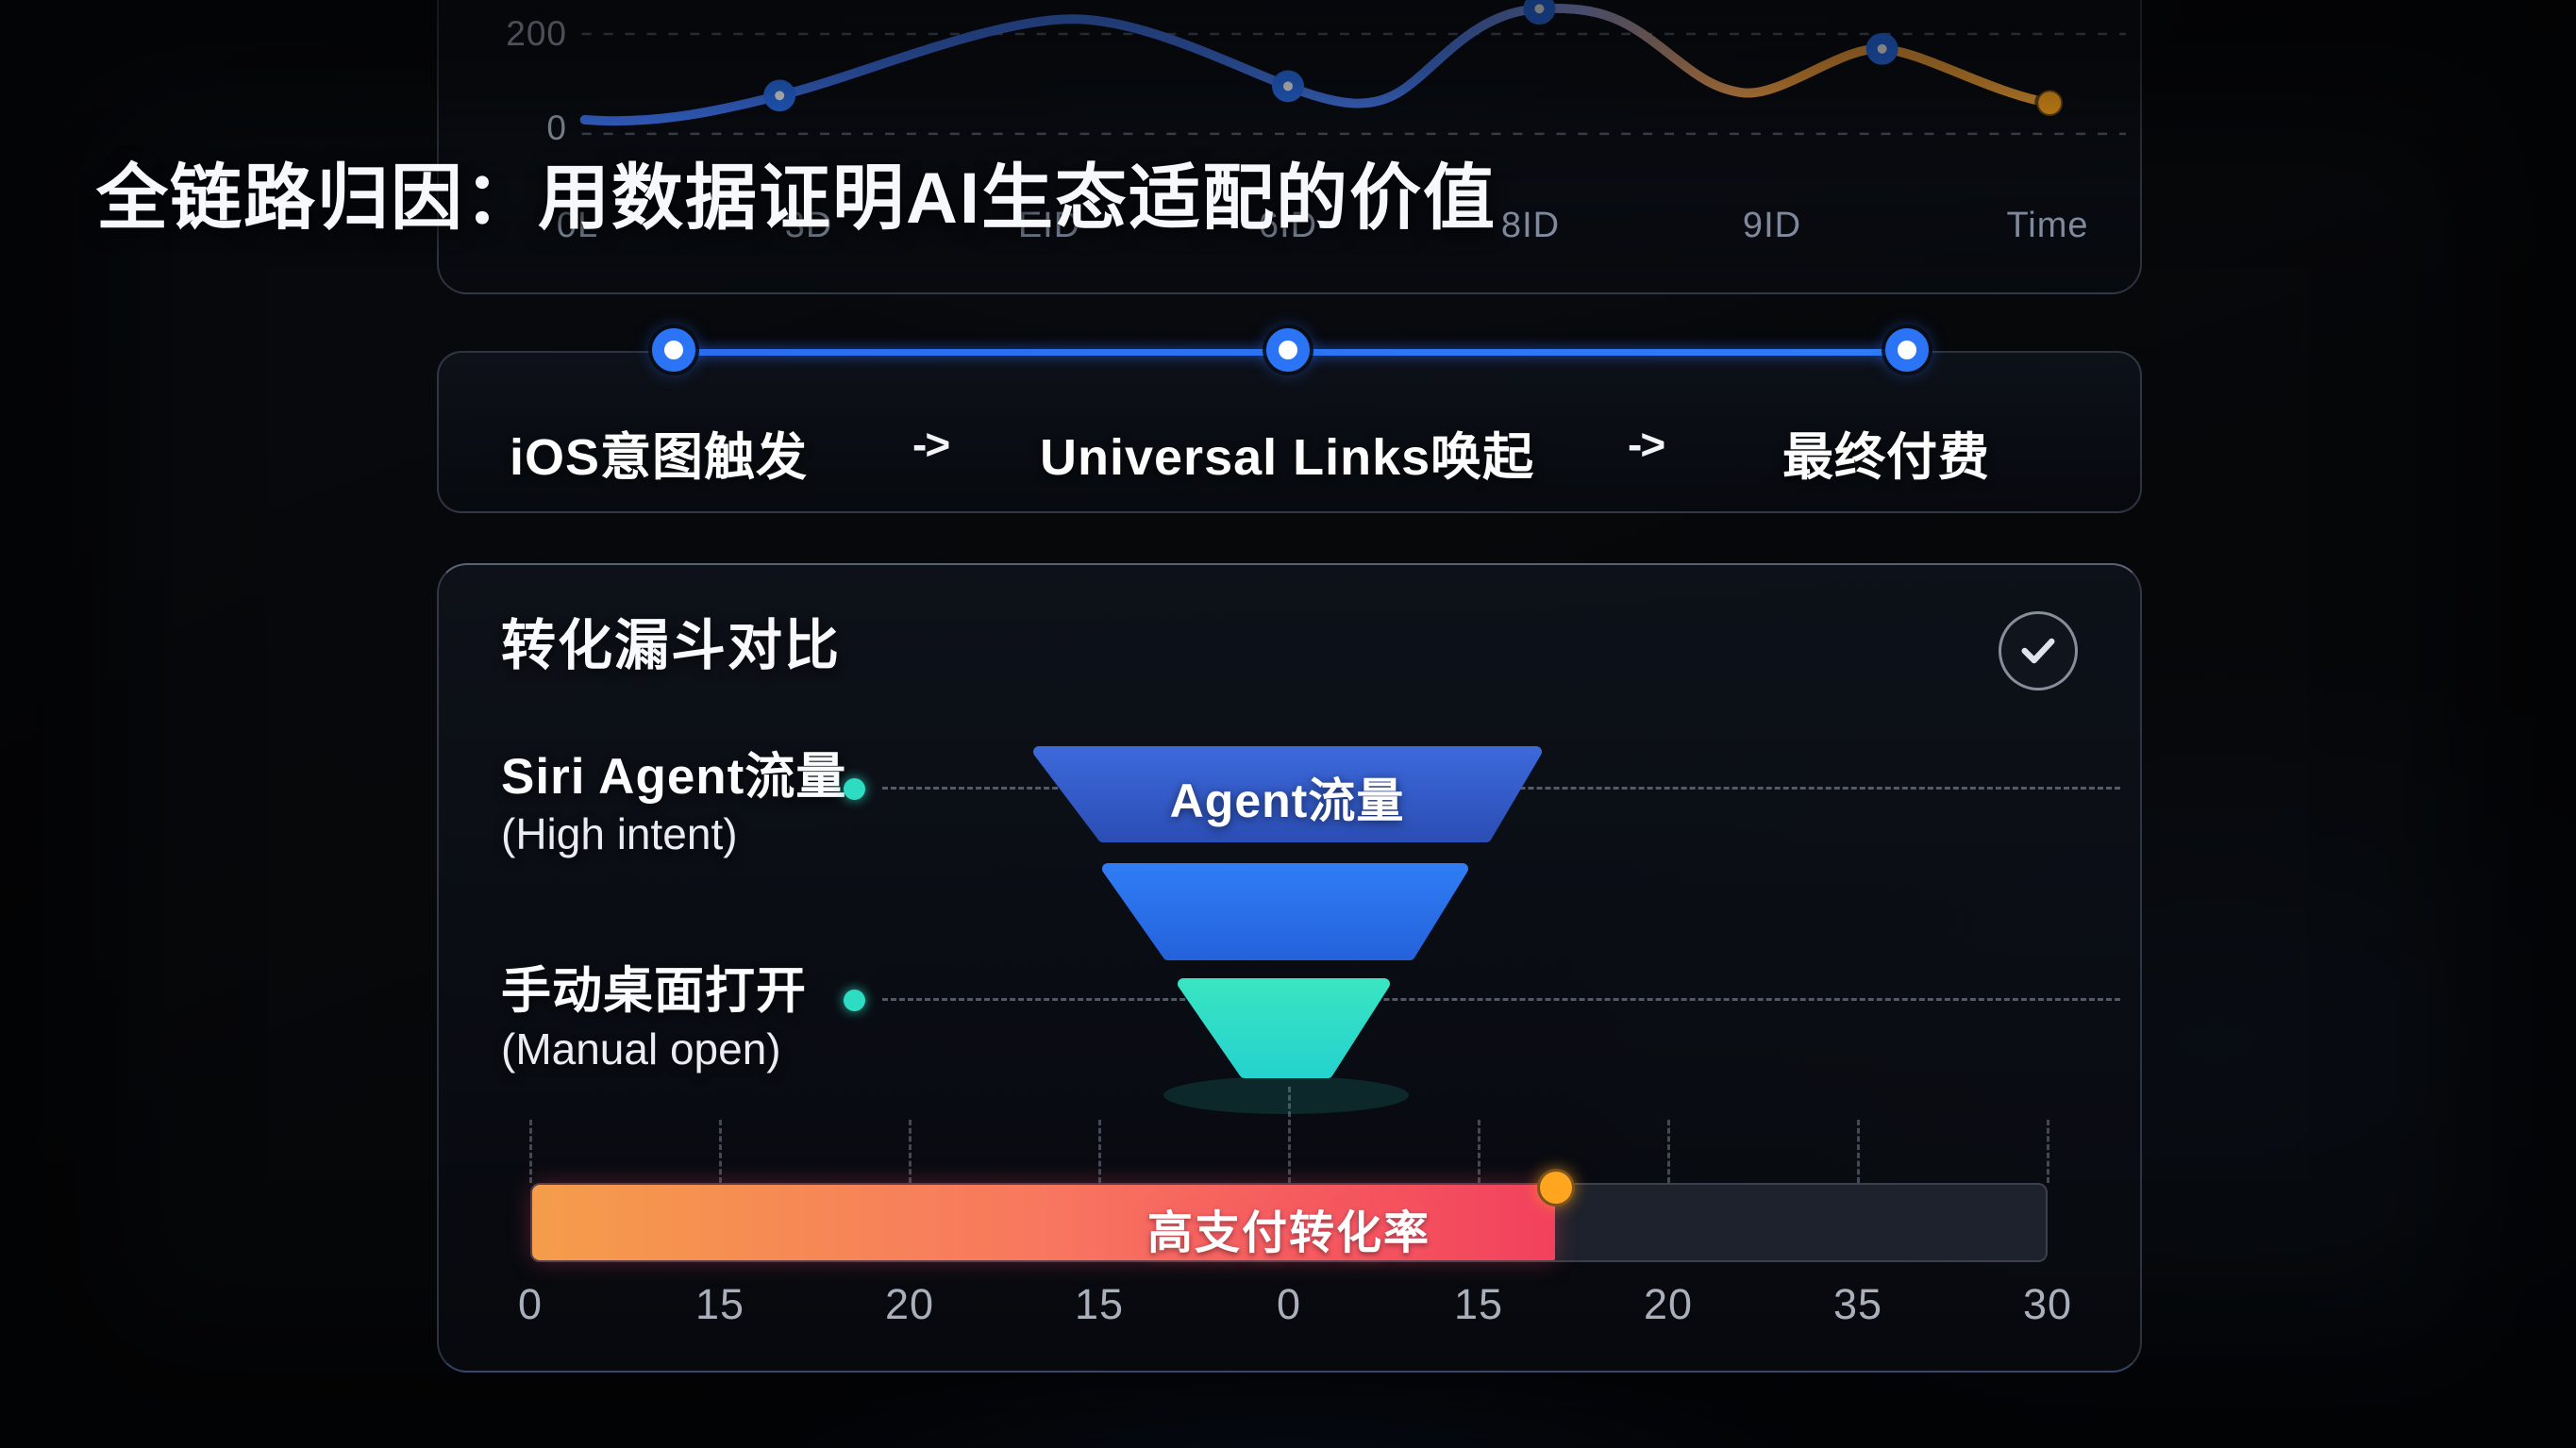 The image size is (2576, 1448). I want to click on gauge-fill, so click(1044, 1222).